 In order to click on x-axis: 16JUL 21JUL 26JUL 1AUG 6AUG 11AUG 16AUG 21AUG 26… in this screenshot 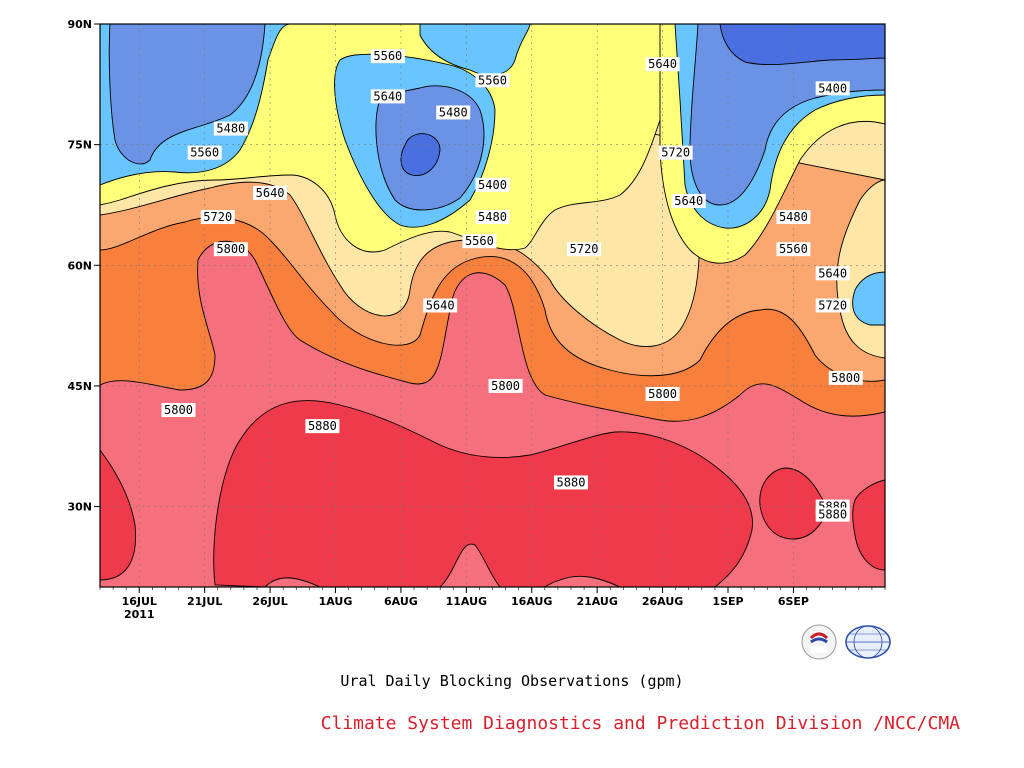, I will do `click(492, 604)`.